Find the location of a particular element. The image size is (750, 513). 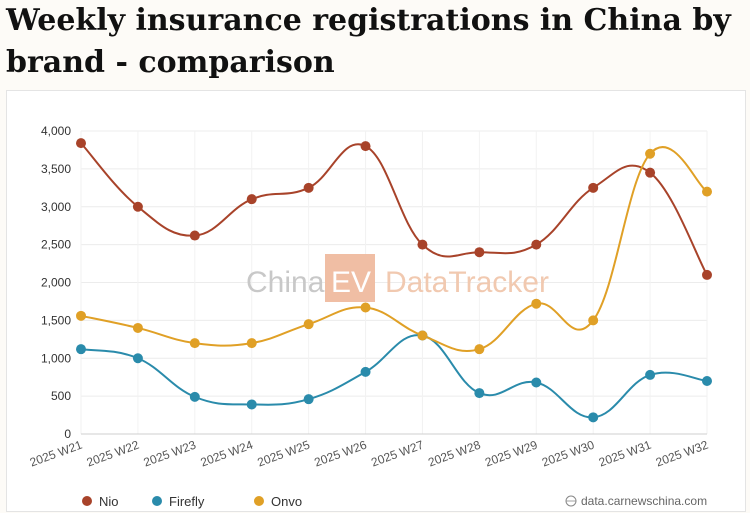

y-tick-label: 1,500 is located at coordinates (56, 320).